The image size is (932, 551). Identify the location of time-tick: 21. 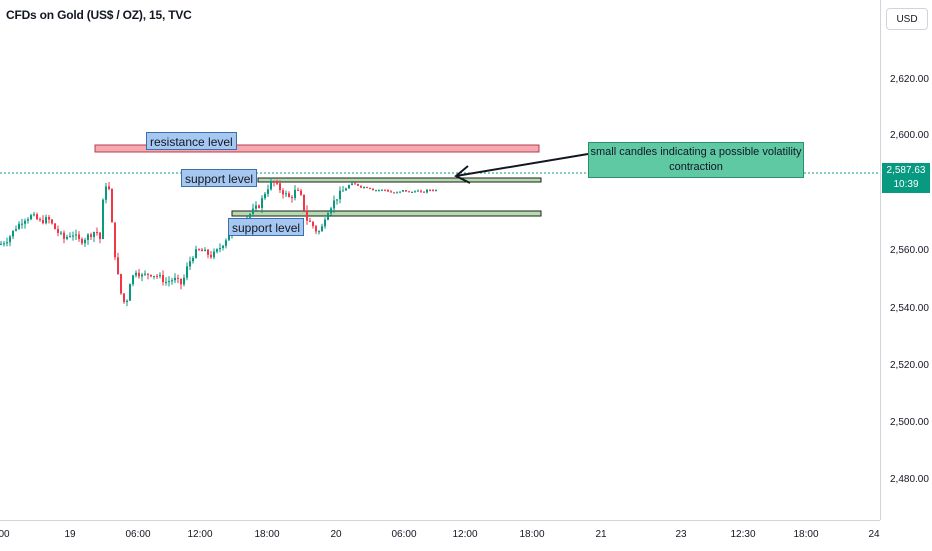
(601, 534).